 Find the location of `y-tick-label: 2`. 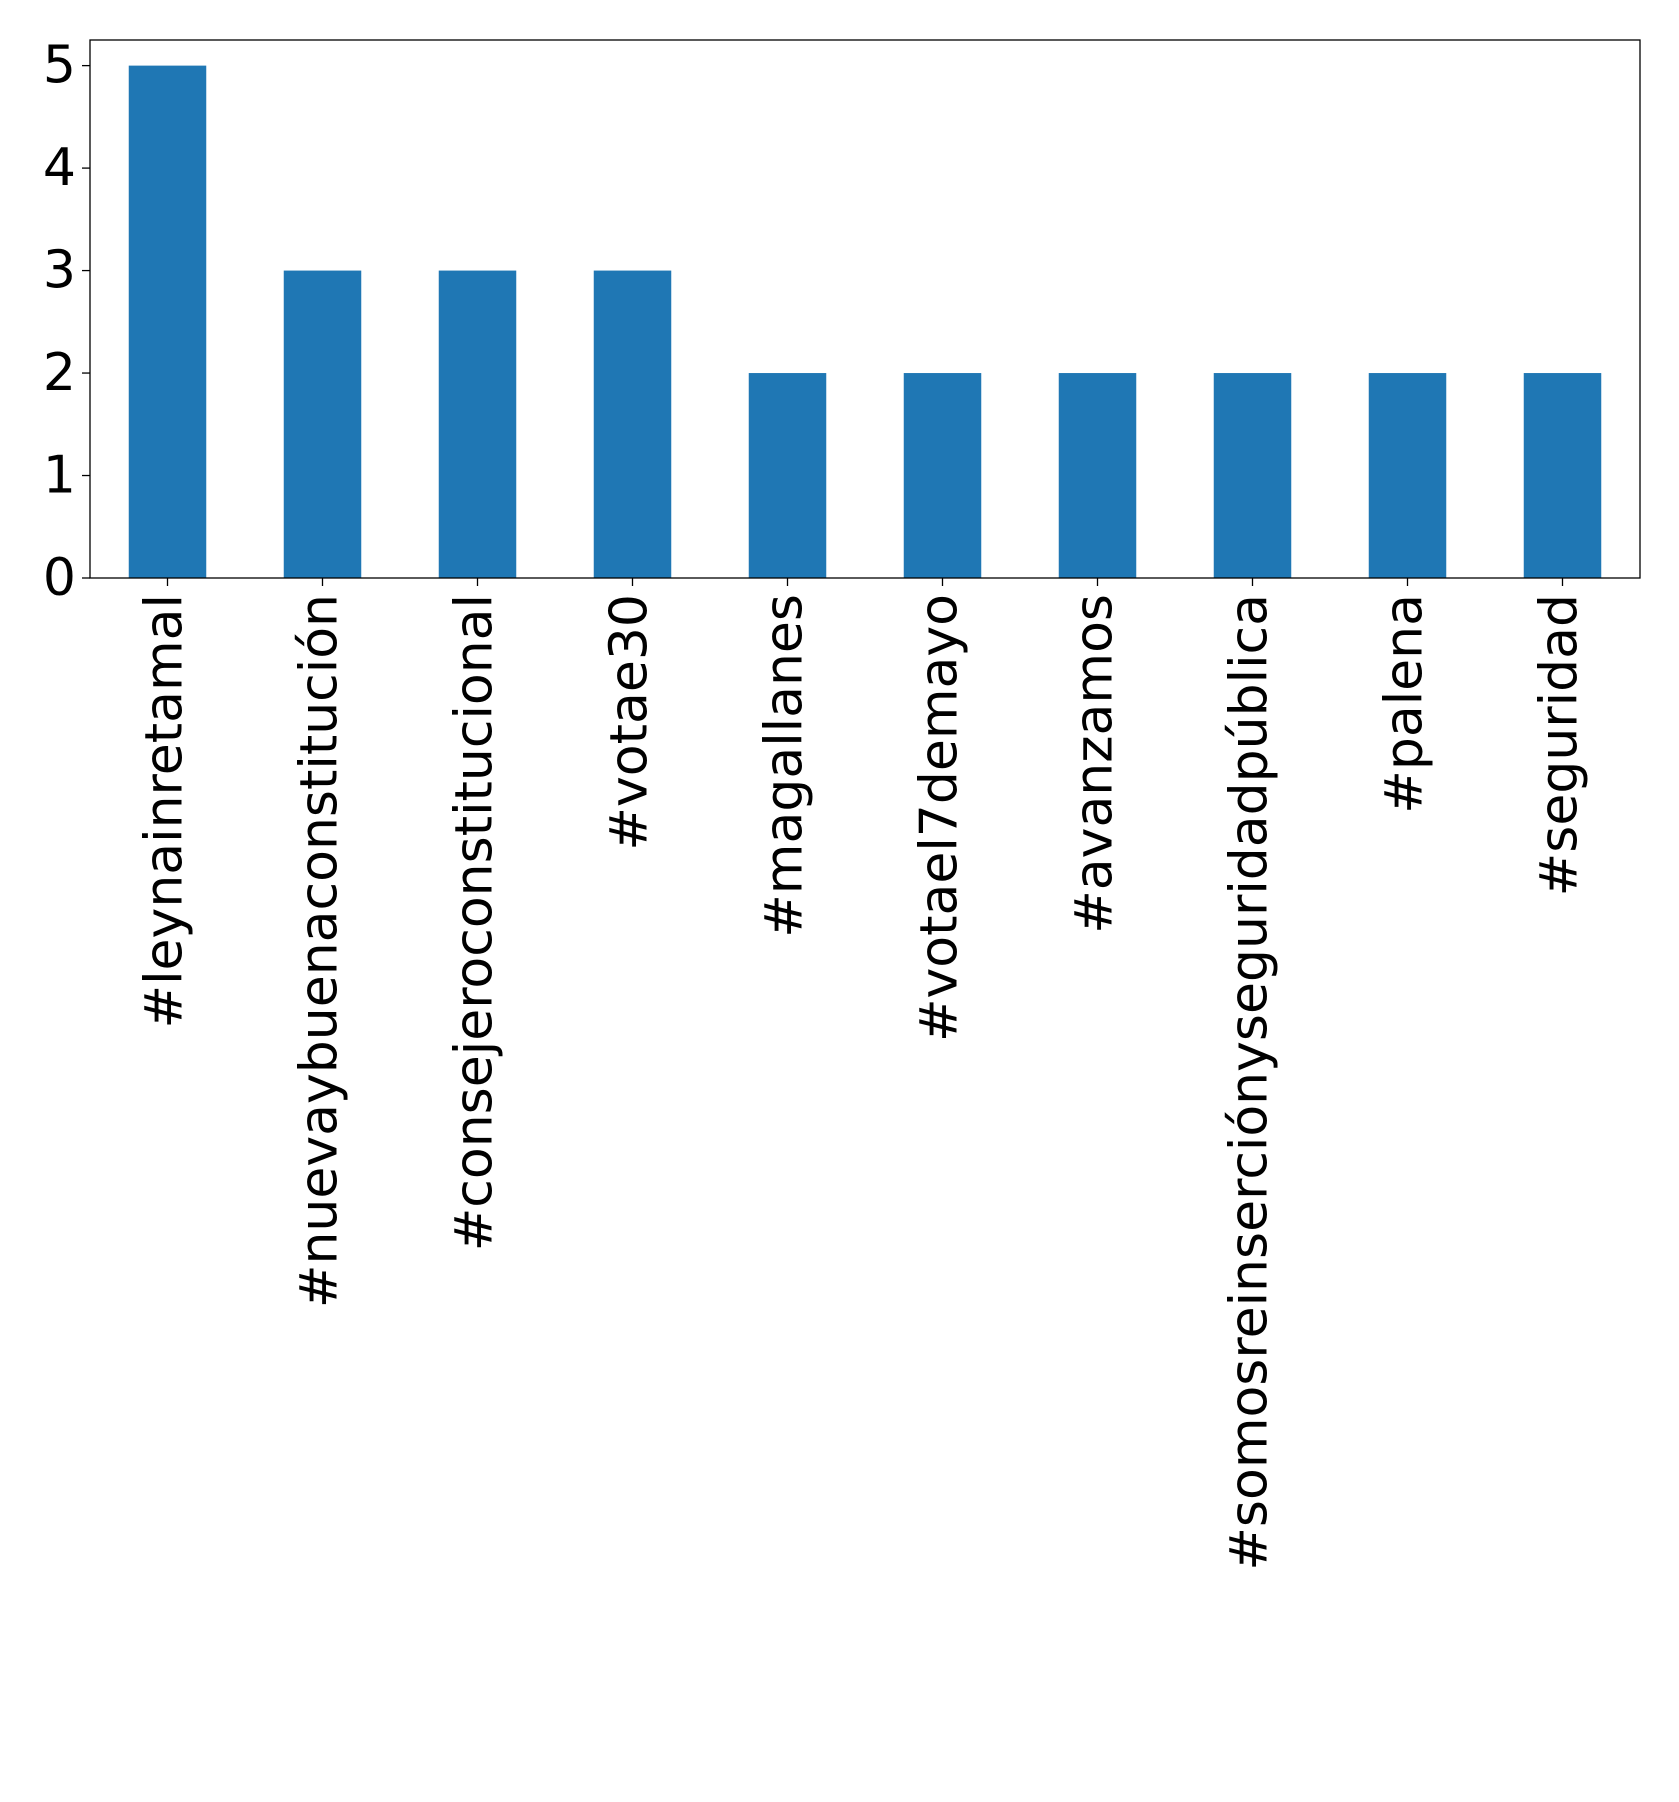

y-tick-label: 2 is located at coordinates (59, 373).